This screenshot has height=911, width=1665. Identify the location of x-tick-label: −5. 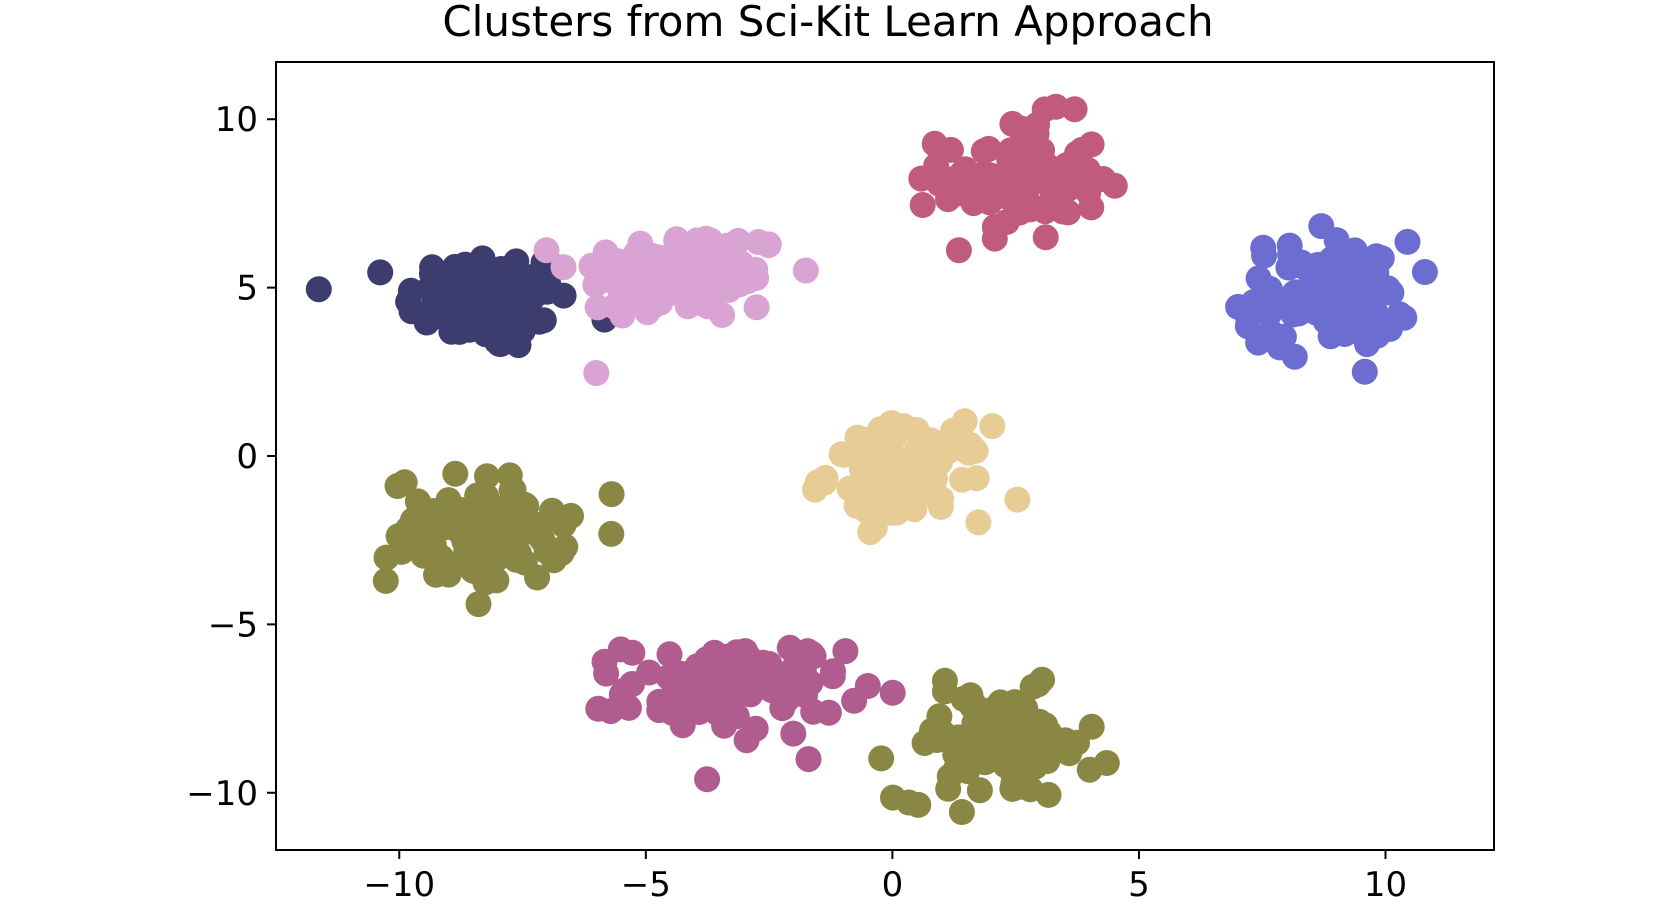
(646, 885).